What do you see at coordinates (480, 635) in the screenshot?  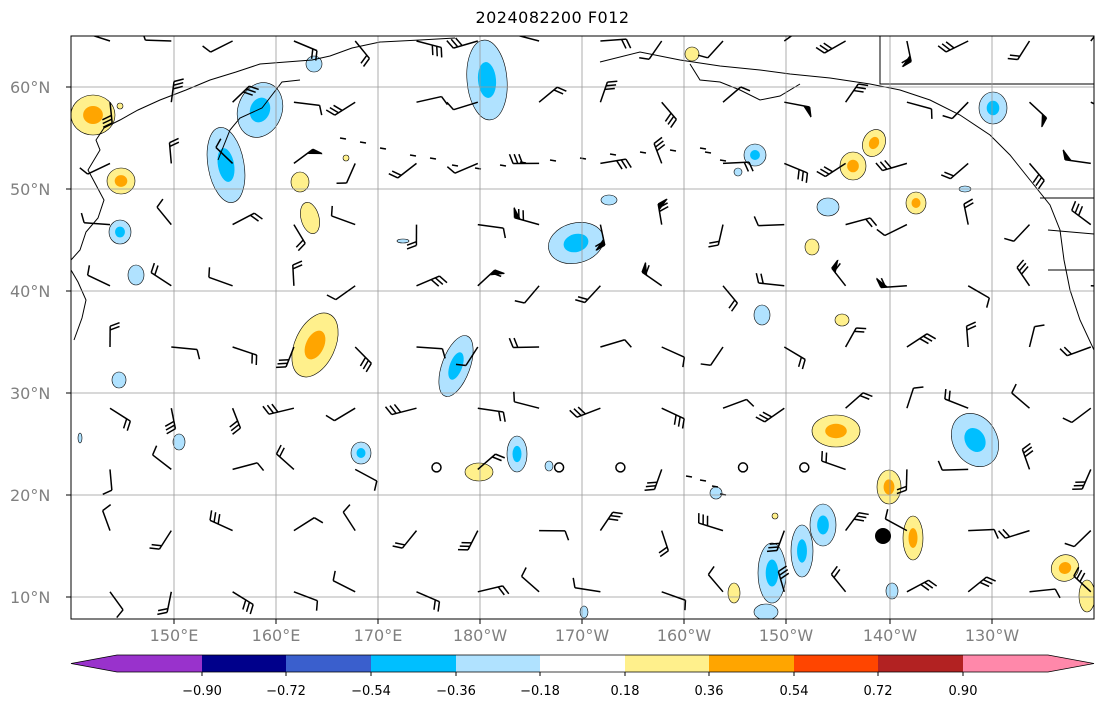 I see `lon-label-180w: 180°W` at bounding box center [480, 635].